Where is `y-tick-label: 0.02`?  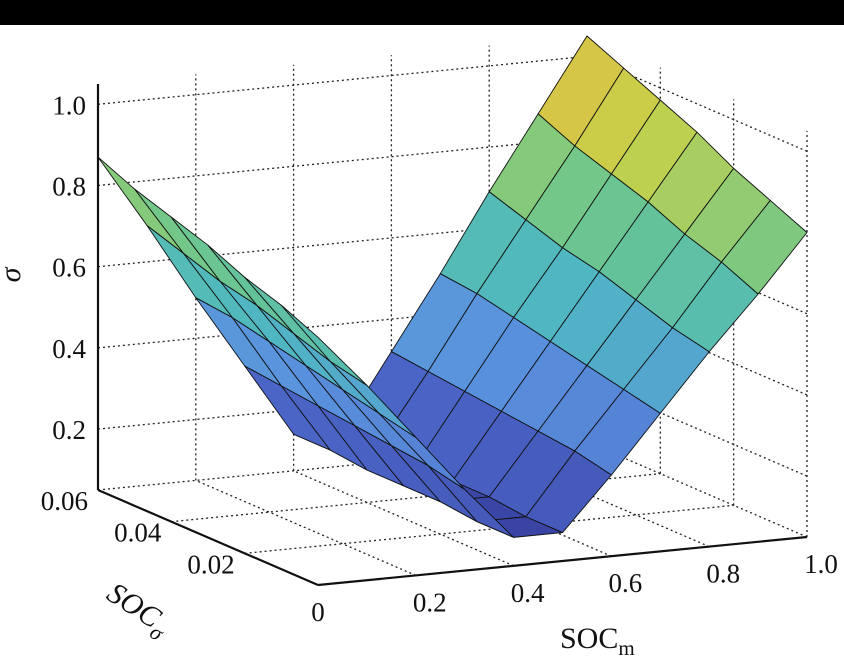
y-tick-label: 0.02 is located at coordinates (210, 564).